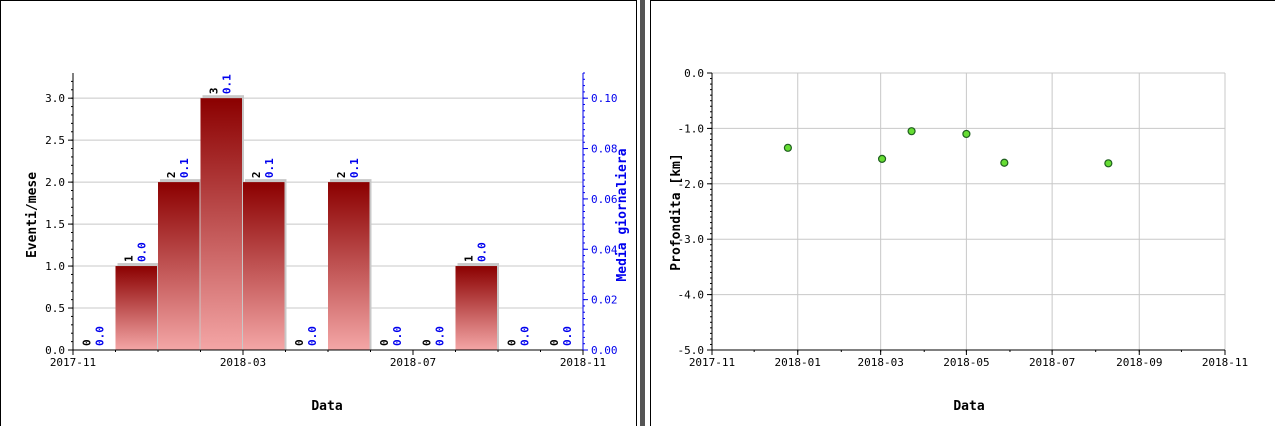 This screenshot has height=430, width=1275. What do you see at coordinates (55, 266) in the screenshot?
I see `y-tick-label: 1.0` at bounding box center [55, 266].